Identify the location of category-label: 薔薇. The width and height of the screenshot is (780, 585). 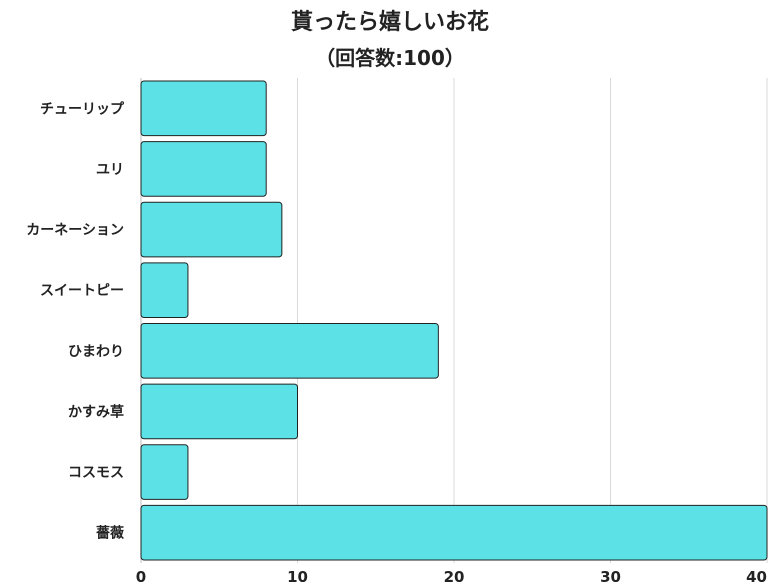
(110, 533).